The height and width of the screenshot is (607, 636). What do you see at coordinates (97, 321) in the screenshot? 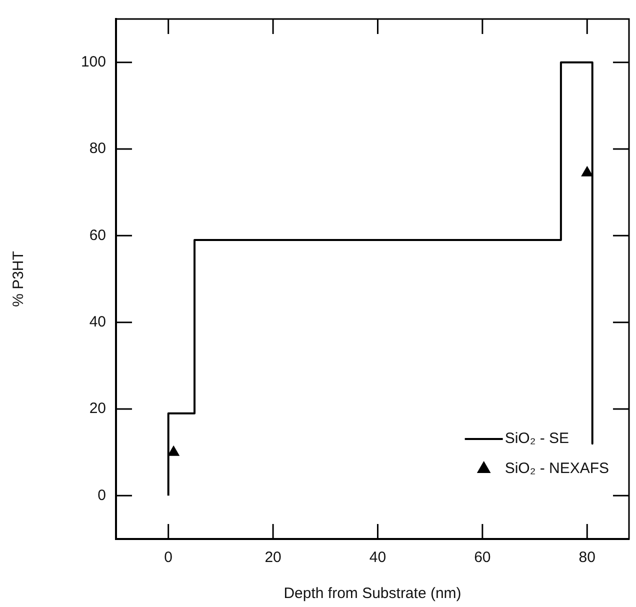
I see `y-tick-label: 40` at bounding box center [97, 321].